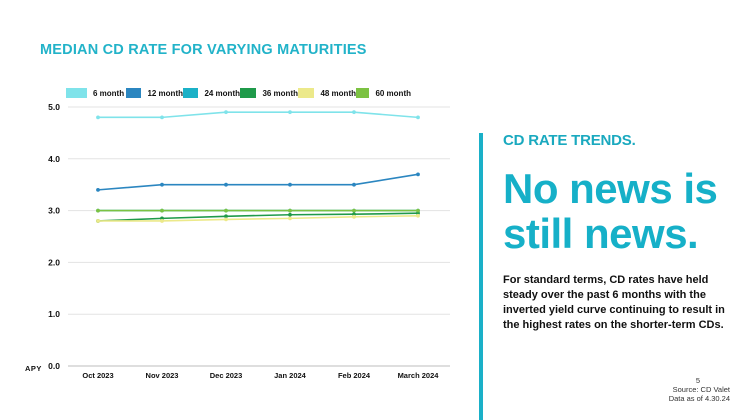  Describe the element at coordinates (338, 93) in the screenshot. I see `legend-label: 48 month` at that location.